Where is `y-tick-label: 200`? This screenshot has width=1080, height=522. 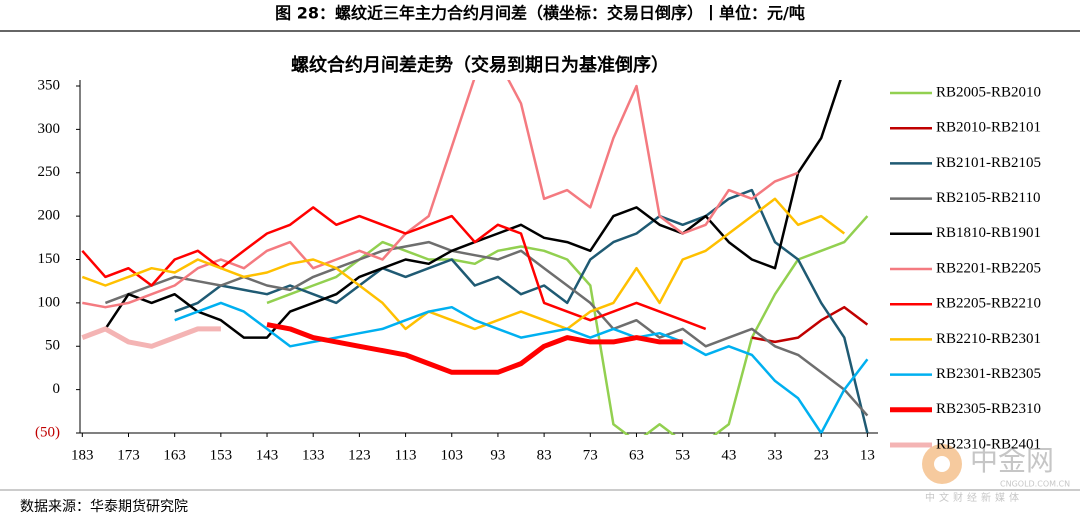
y-tick-label: 200 is located at coordinates (49, 216).